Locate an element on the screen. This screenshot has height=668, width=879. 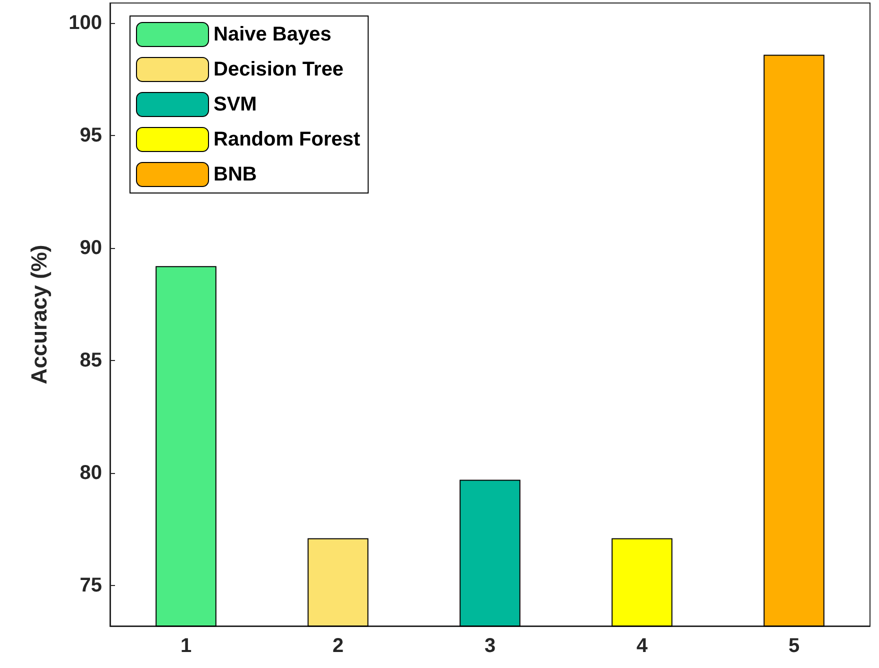
x-tick-label: 3 is located at coordinates (490, 646).